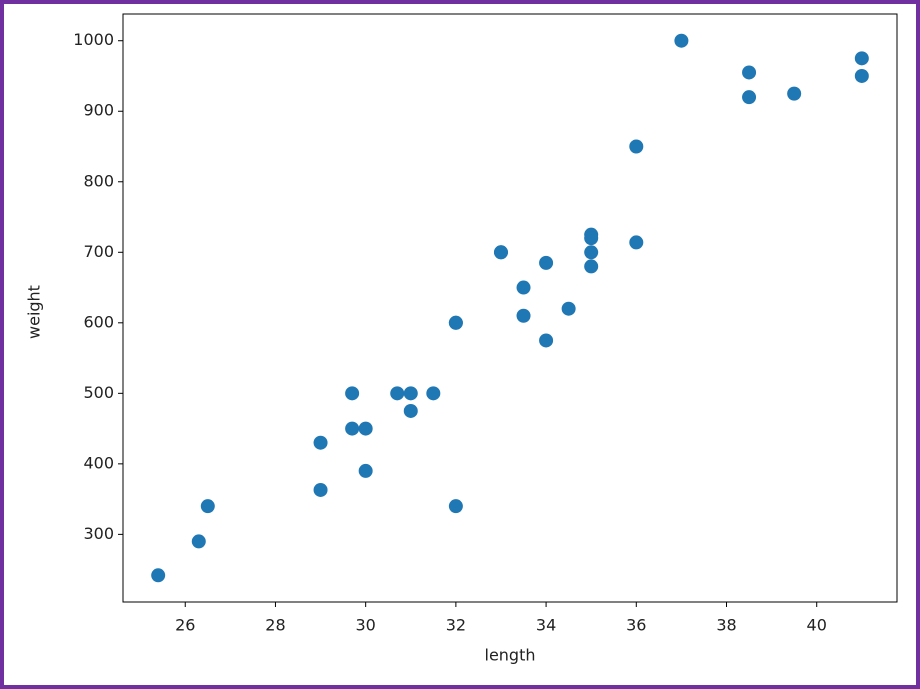  Describe the element at coordinates (817, 625) in the screenshot. I see `x-tick-label: 40` at that location.